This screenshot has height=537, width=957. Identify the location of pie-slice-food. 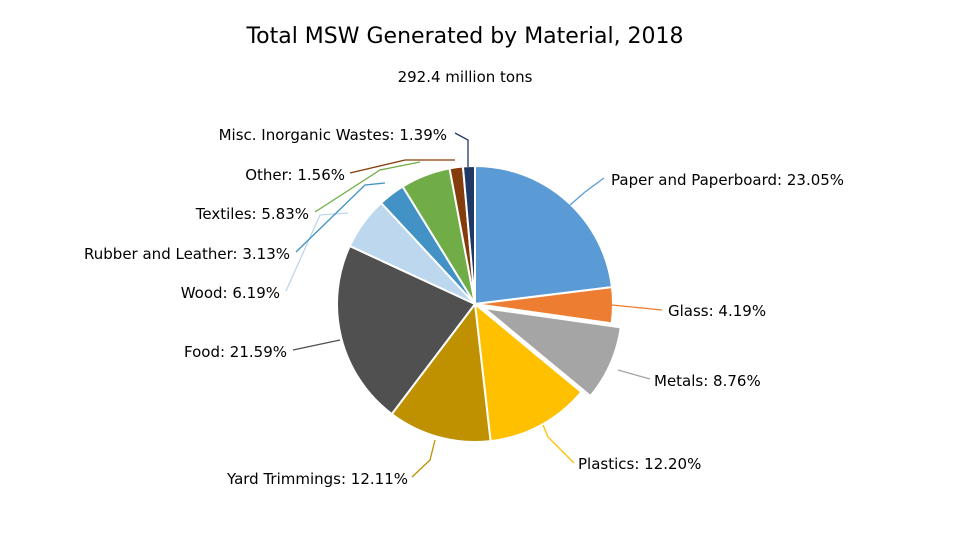
(406, 330).